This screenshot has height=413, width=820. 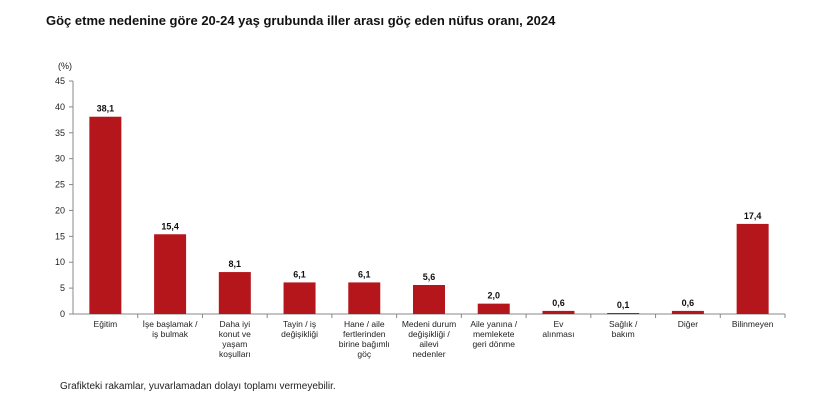 I want to click on category-label-line: geri dönme, so click(x=493, y=344).